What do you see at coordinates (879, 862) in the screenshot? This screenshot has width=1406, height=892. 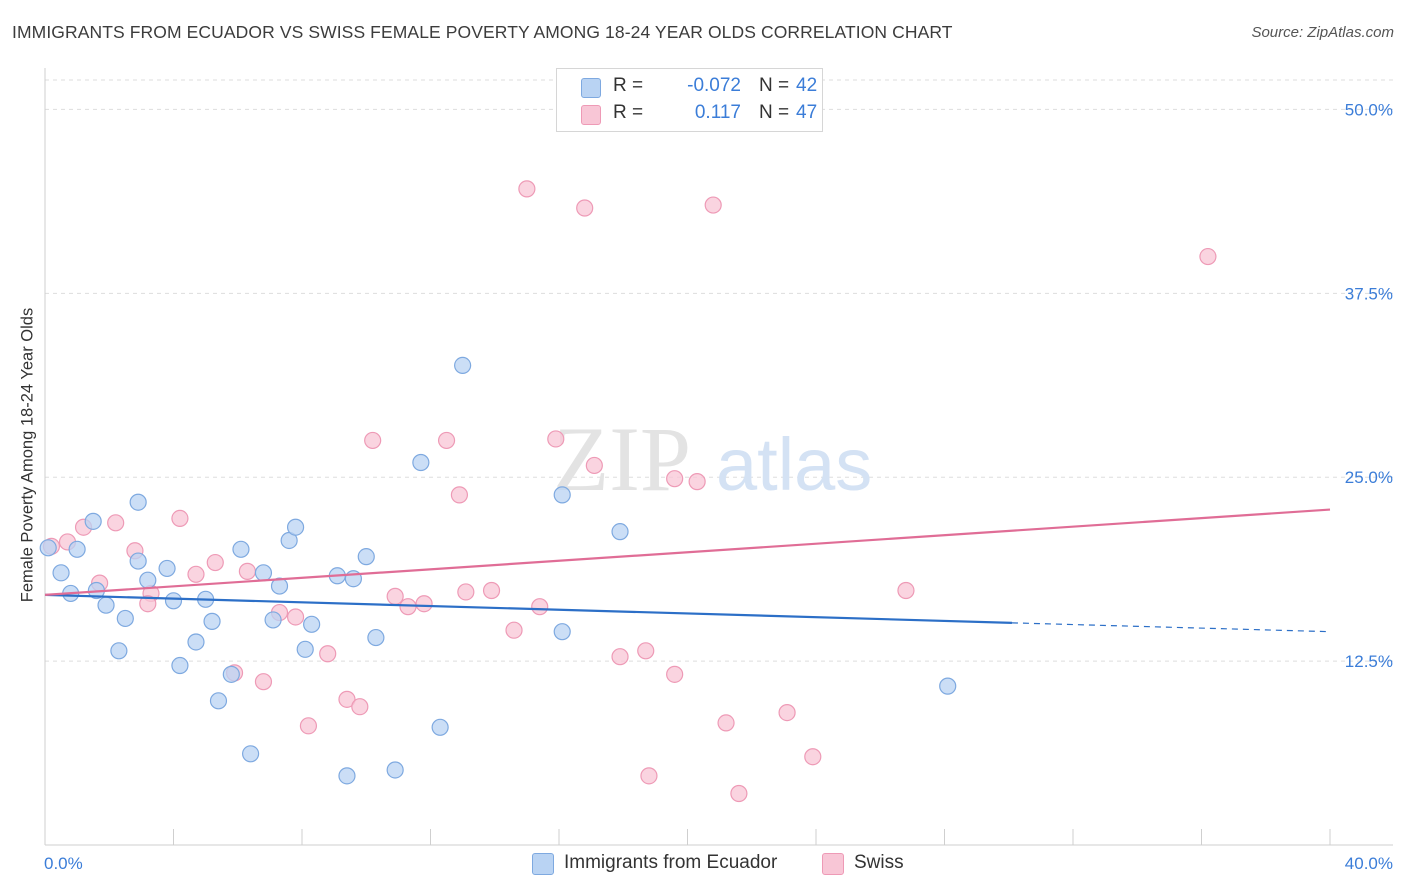 I see `bottom-legend-label: Swiss` at bounding box center [879, 862].